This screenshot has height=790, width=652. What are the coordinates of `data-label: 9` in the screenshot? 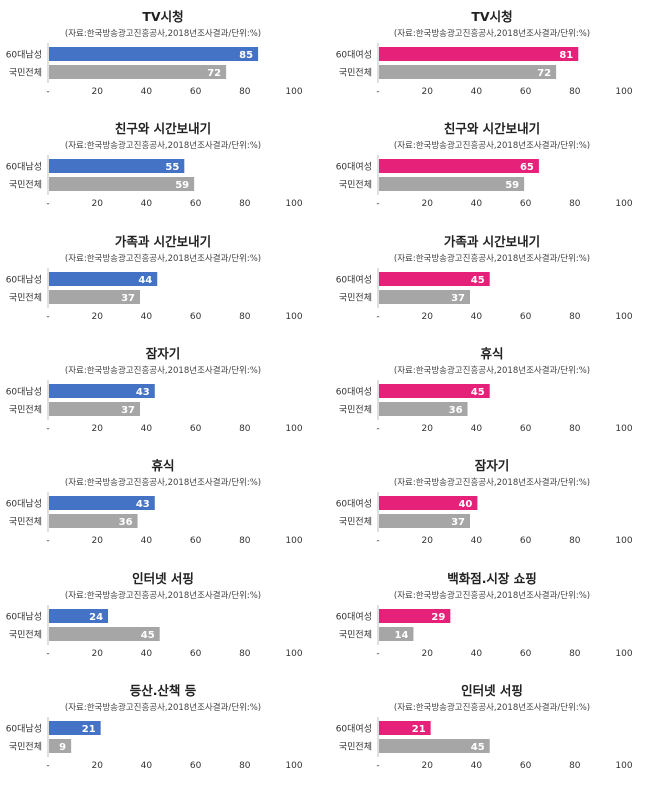 It's located at (62, 747).